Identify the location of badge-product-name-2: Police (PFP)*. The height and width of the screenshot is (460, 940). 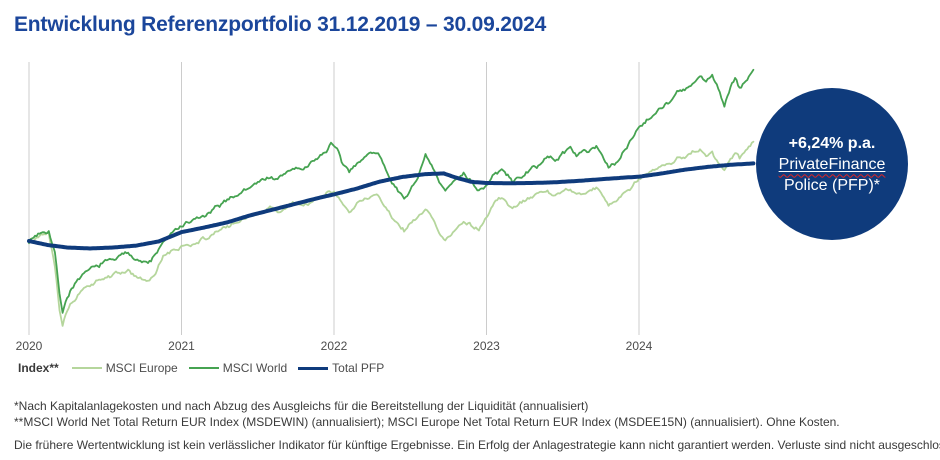
(832, 185).